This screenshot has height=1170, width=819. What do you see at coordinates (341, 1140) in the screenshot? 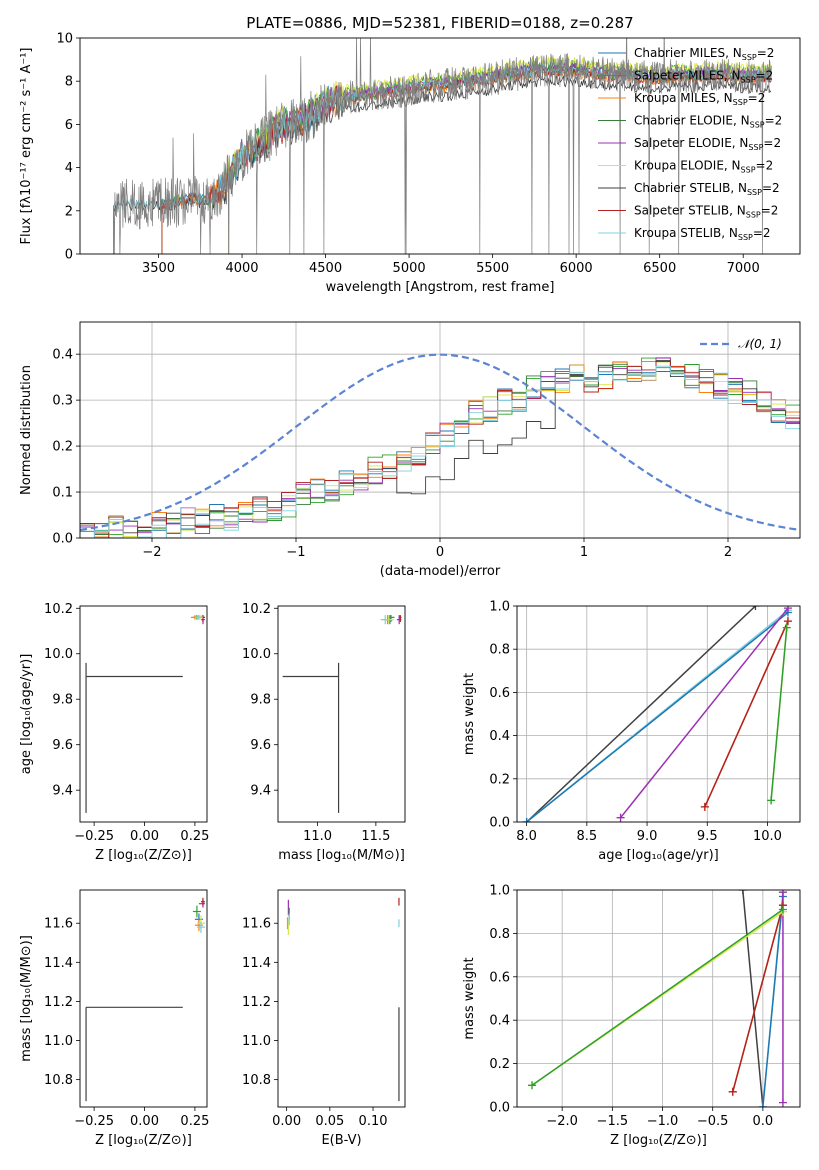
I see `x-axis-label: E(B-V)` at bounding box center [341, 1140].